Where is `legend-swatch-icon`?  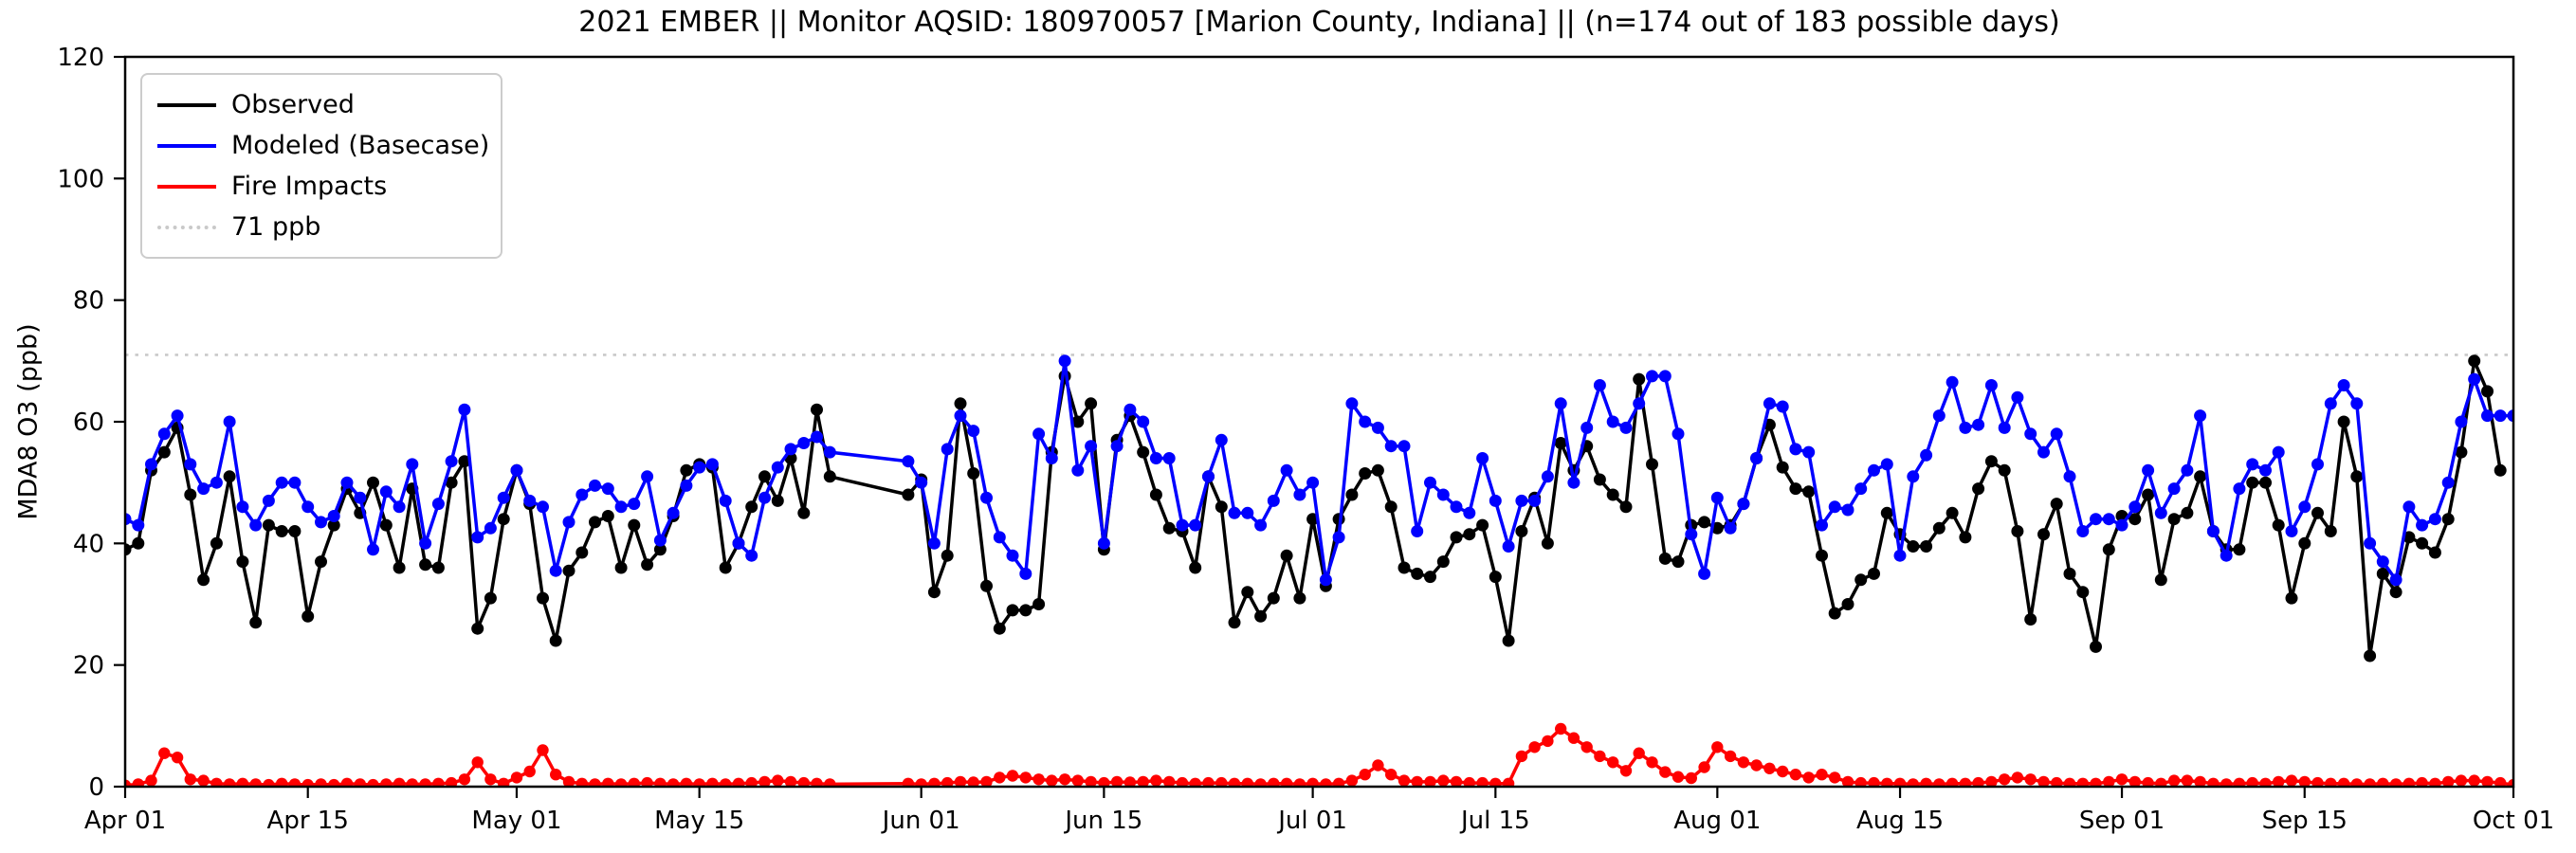 legend-swatch-icon is located at coordinates (186, 145).